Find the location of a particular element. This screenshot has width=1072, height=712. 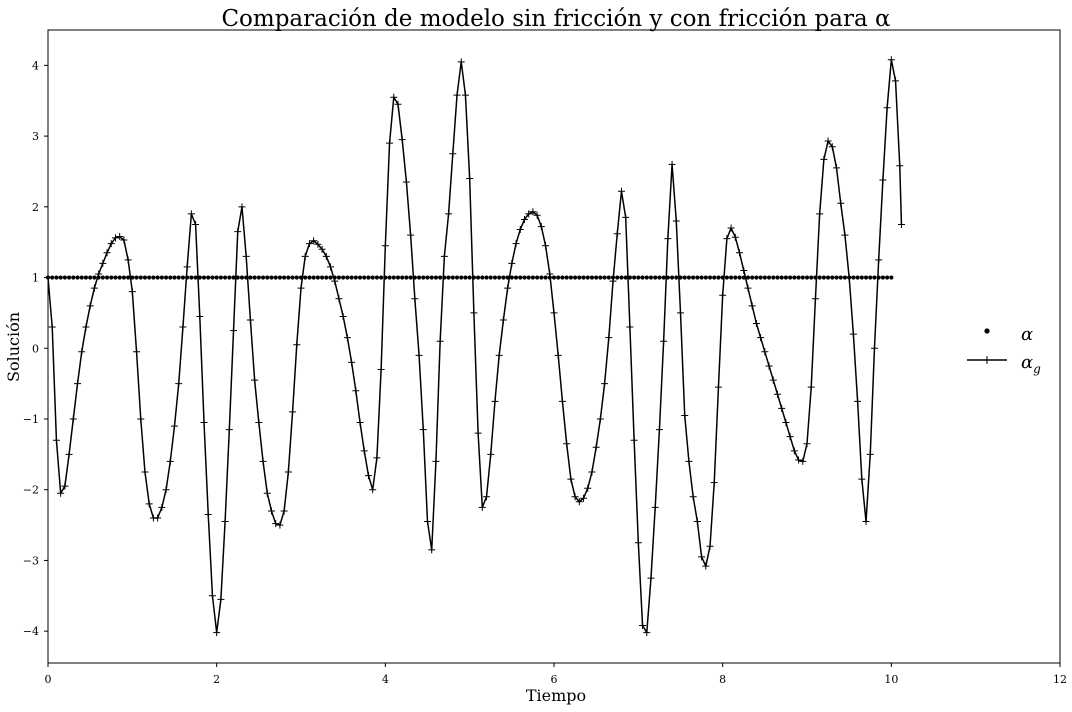

y-tick-label: 2 is located at coordinates (35, 207).